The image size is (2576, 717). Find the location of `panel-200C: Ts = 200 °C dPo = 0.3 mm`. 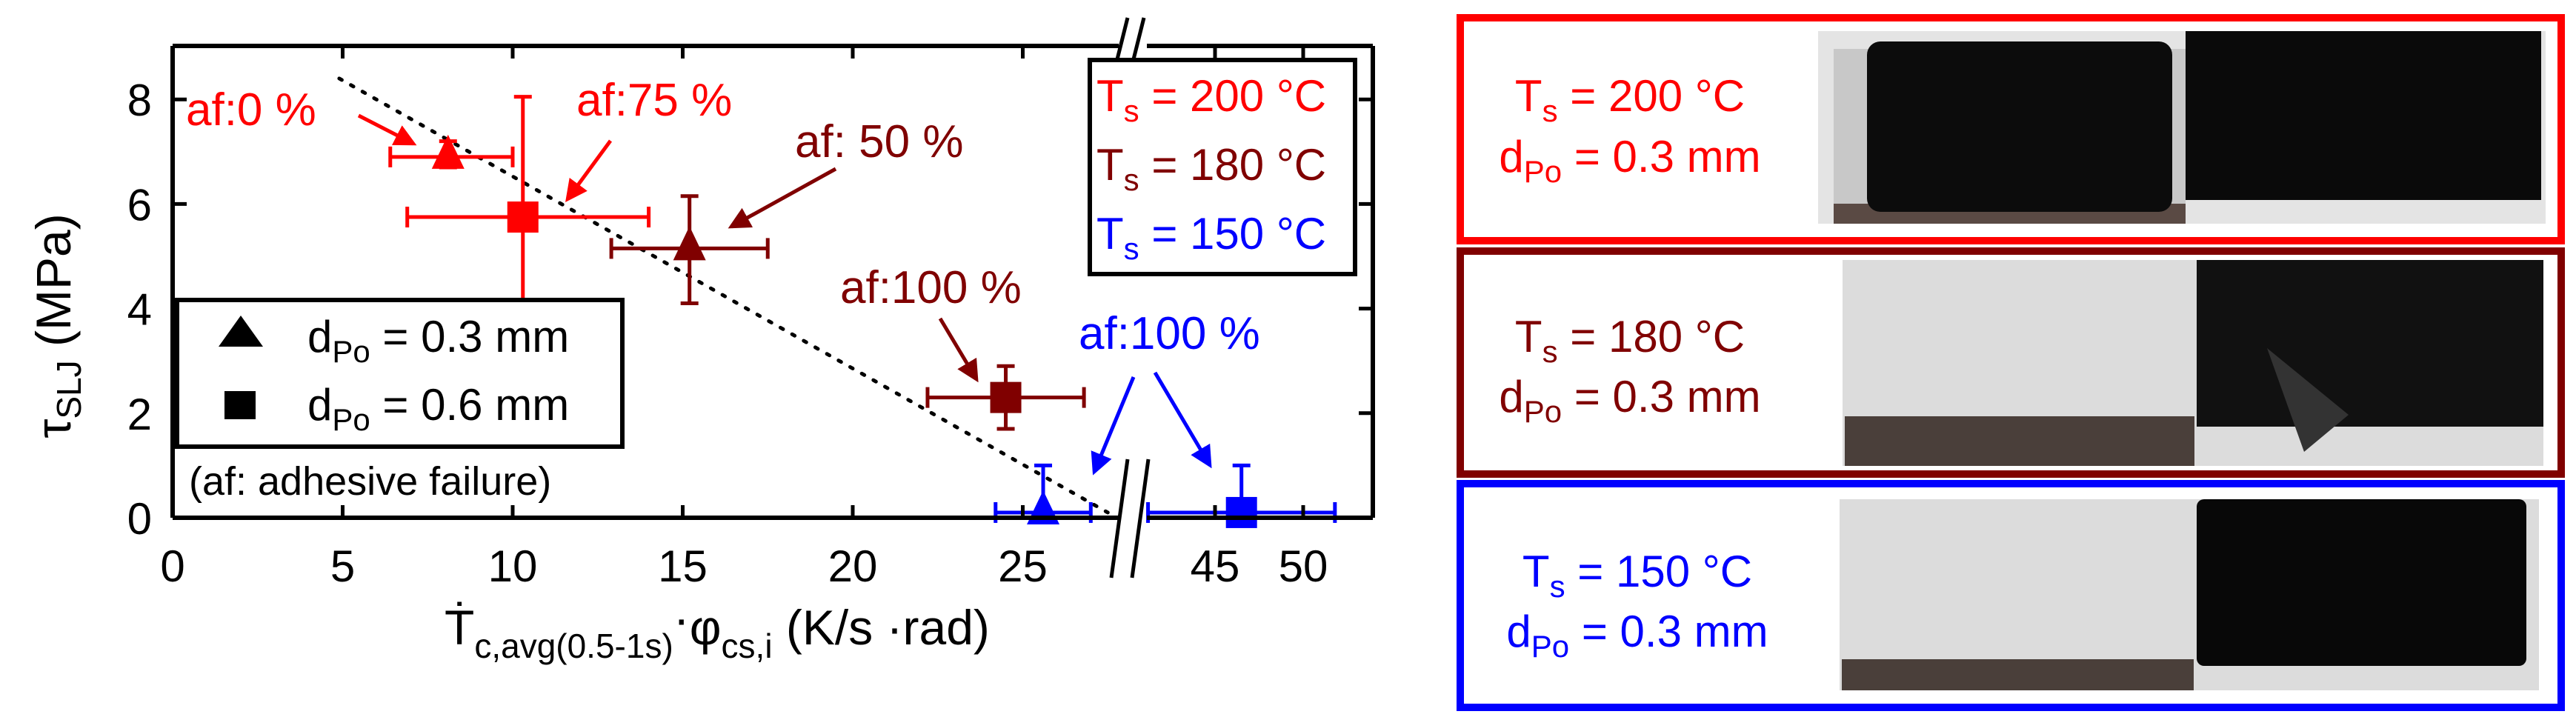

panel-200C: Ts = 200 °C dPo = 0.3 mm is located at coordinates (2011, 129).